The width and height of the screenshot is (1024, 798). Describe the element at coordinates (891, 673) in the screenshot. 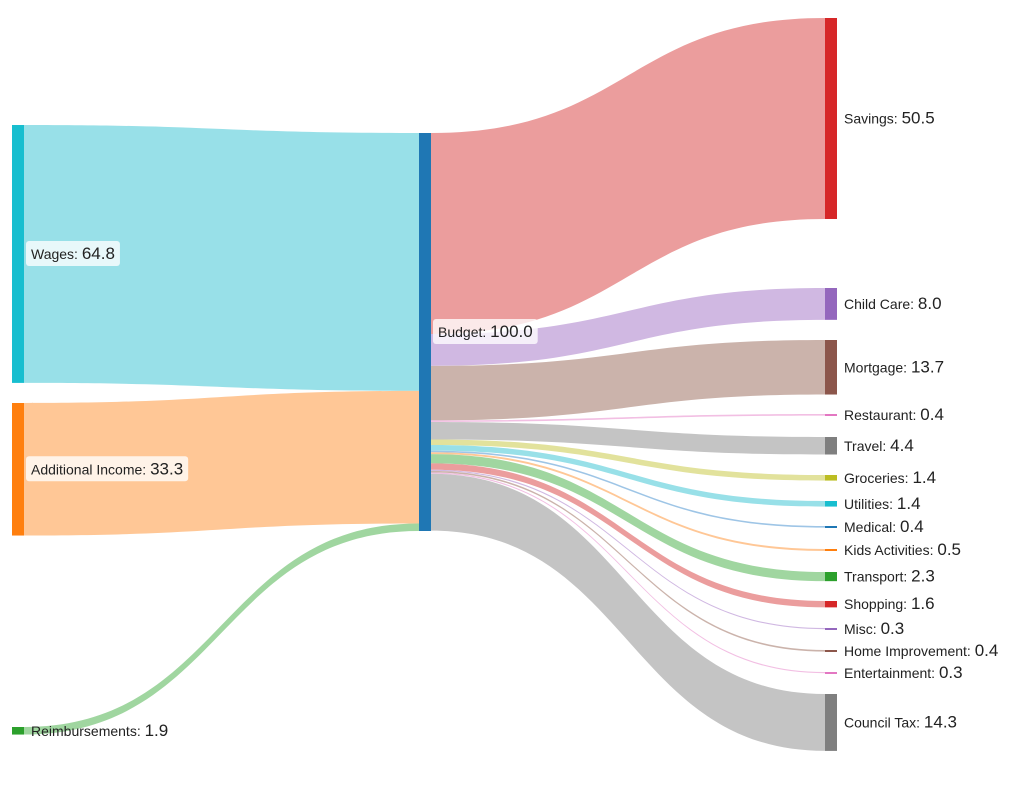

I see `node-name: Entertainment:` at that location.